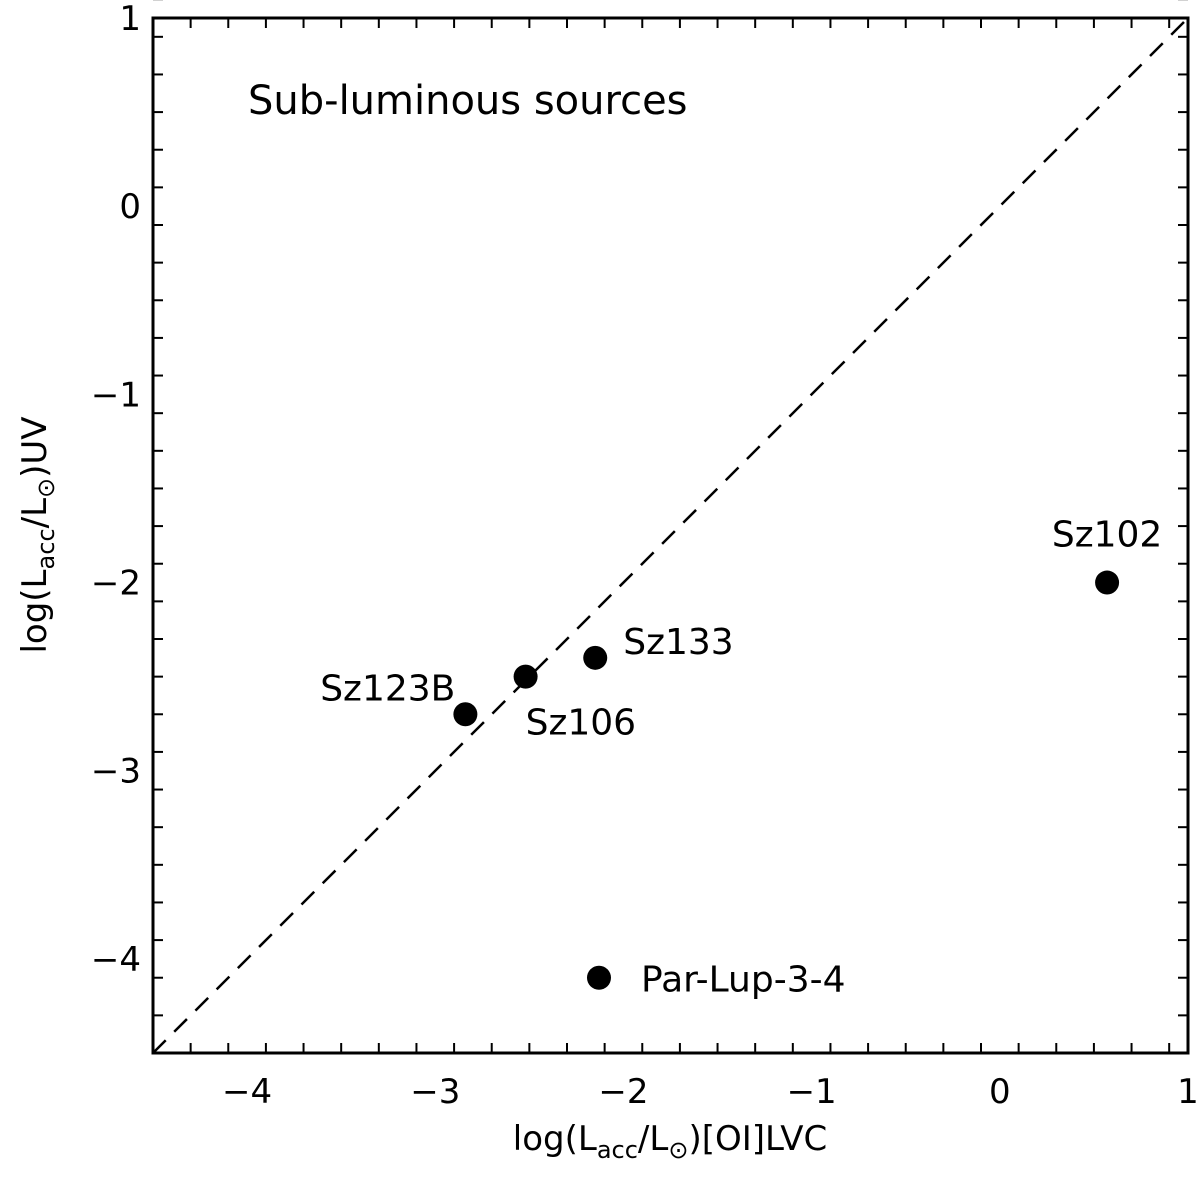  I want to click on y-axis-title-suffix: )UV, so click(35, 446).